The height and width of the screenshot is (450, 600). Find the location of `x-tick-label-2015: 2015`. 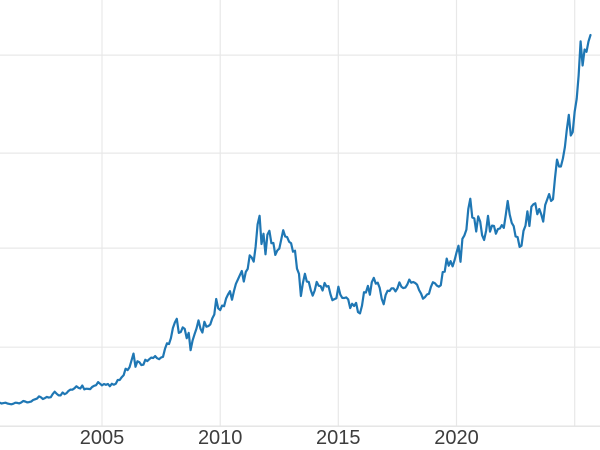

x-tick-label-2015: 2015 is located at coordinates (338, 438).